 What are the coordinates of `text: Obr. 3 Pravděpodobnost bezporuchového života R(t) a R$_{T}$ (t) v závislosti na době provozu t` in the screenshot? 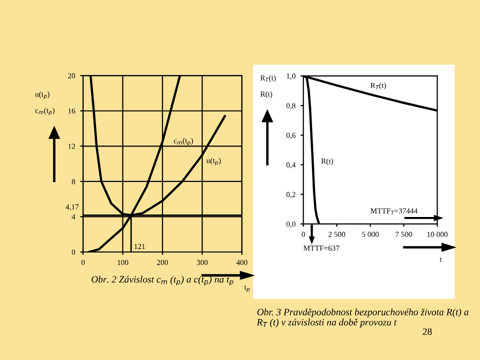 It's located at (362, 318).